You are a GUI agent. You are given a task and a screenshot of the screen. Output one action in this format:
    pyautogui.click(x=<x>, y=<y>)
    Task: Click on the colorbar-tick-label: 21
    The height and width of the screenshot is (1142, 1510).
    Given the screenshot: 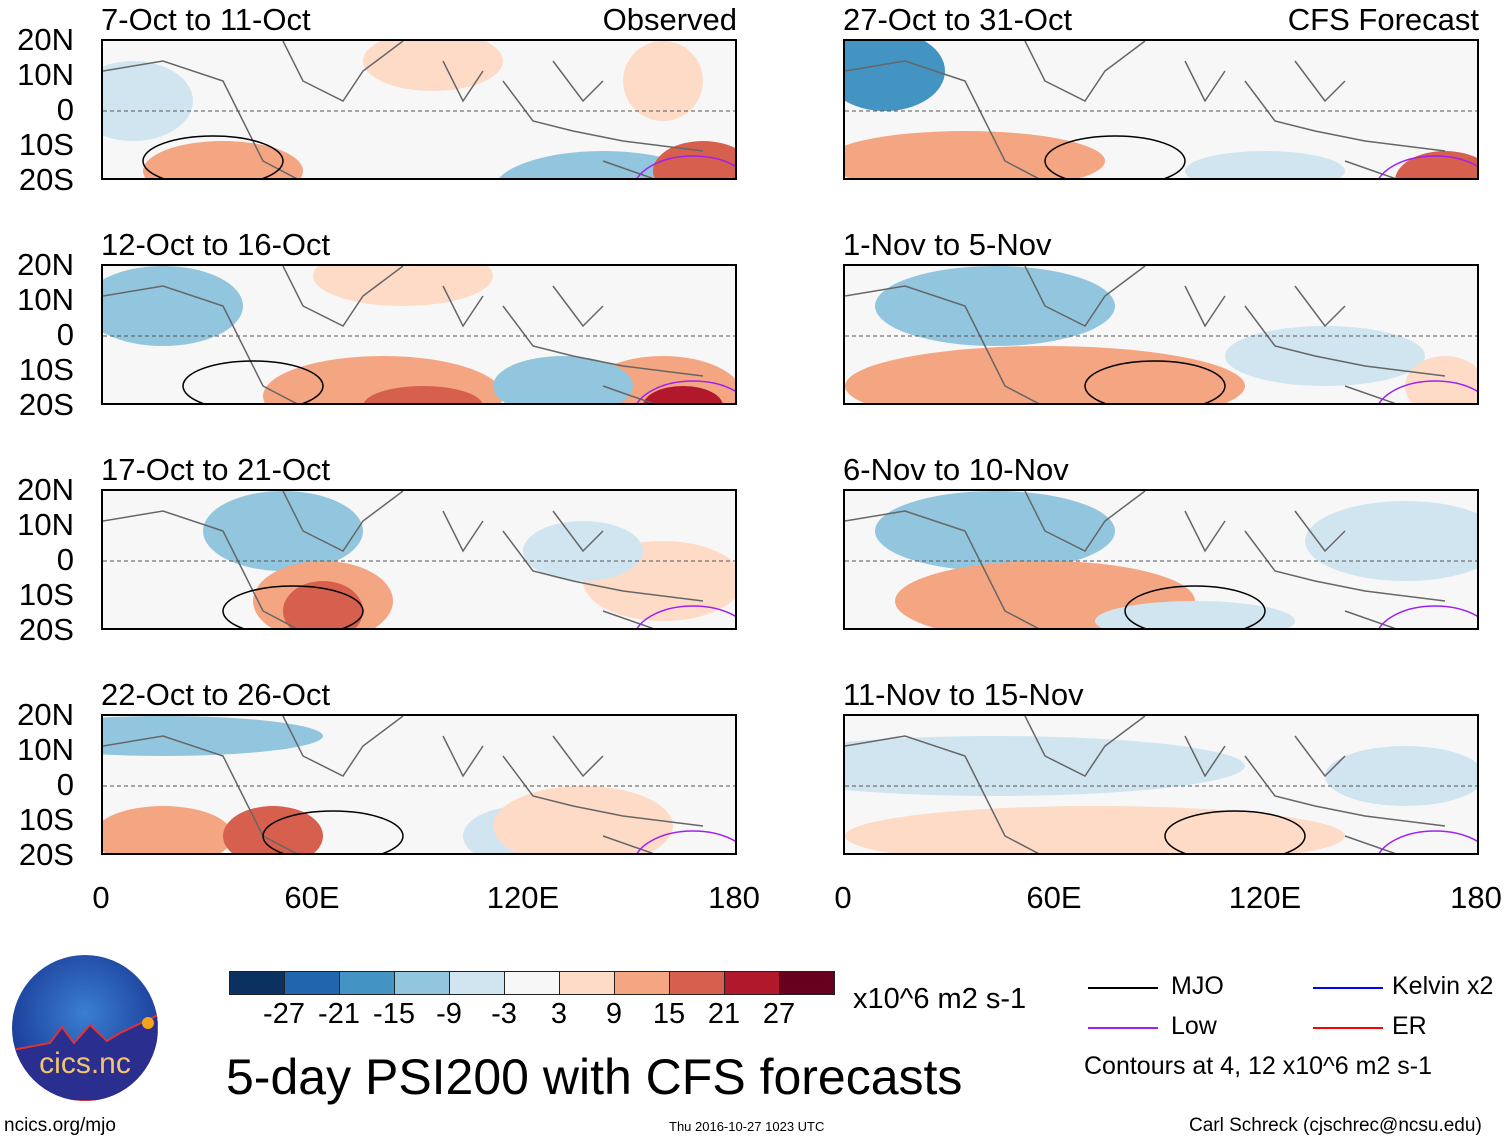 What is the action you would take?
    pyautogui.click(x=724, y=1014)
    